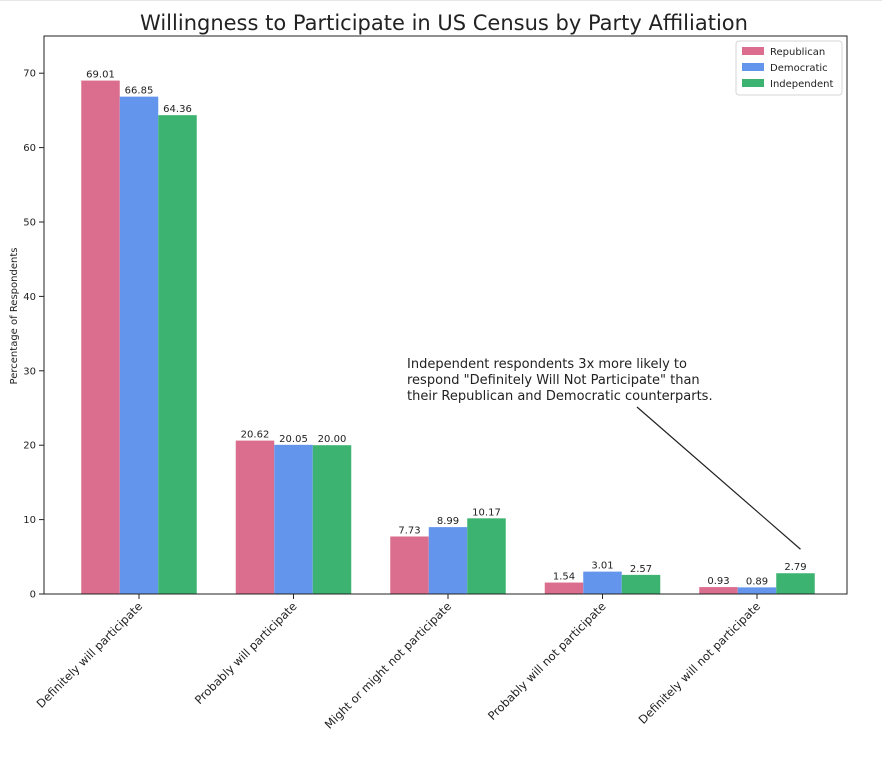  What do you see at coordinates (255, 435) in the screenshot?
I see `data-label: 20.62` at bounding box center [255, 435].